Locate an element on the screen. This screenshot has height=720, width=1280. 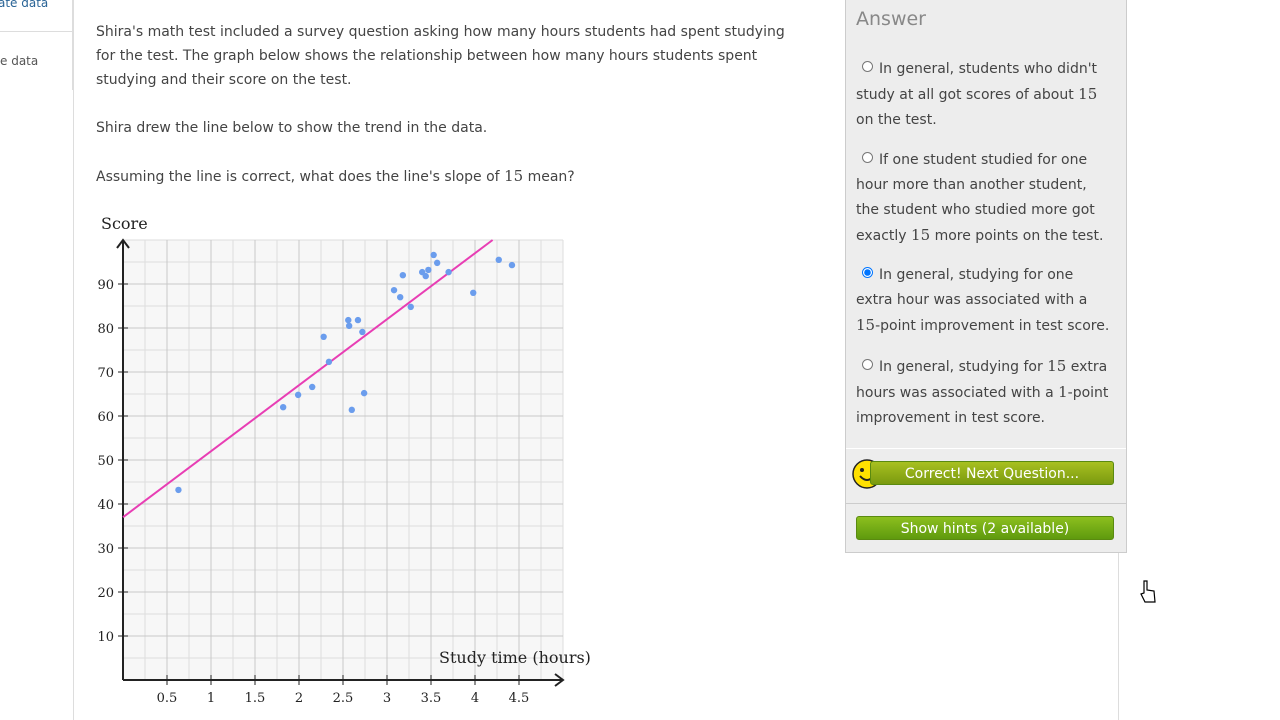
answer-title: Answer is located at coordinates (891, 19).